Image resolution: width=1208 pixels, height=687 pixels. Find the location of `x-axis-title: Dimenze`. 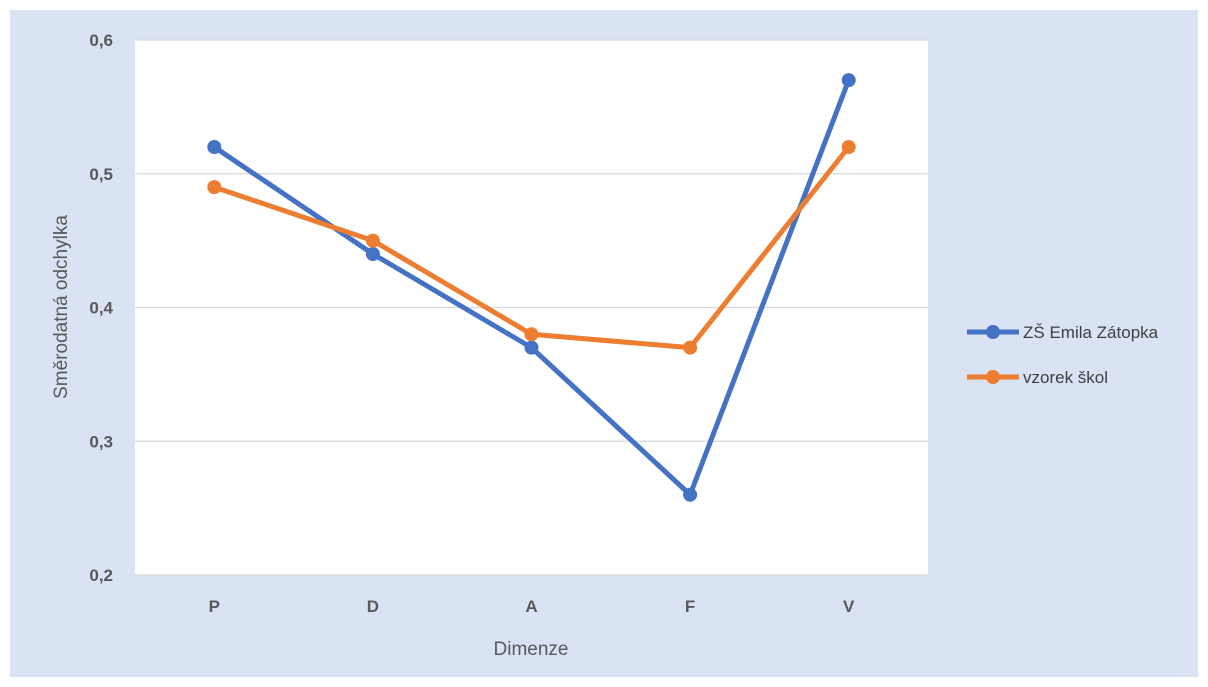

x-axis-title: Dimenze is located at coordinates (531, 649).